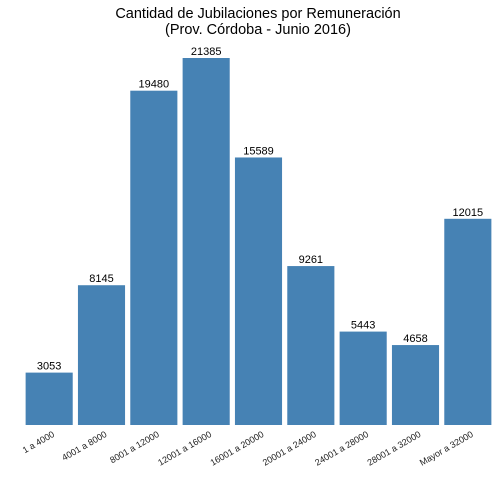 This screenshot has height=504, width=504. Describe the element at coordinates (206, 52) in the screenshot. I see `data-label-4: 21385` at that location.